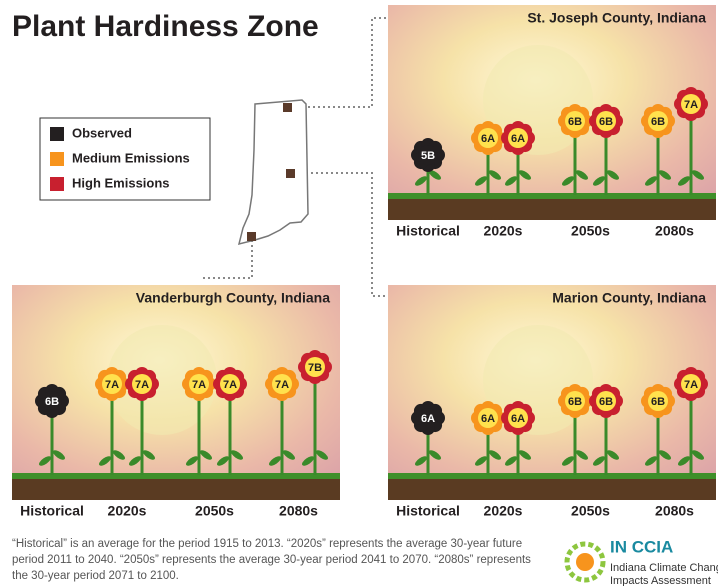 The width and height of the screenshot is (718, 586). What do you see at coordinates (315, 368) in the screenshot?
I see `zone-label: 7B` at bounding box center [315, 368].